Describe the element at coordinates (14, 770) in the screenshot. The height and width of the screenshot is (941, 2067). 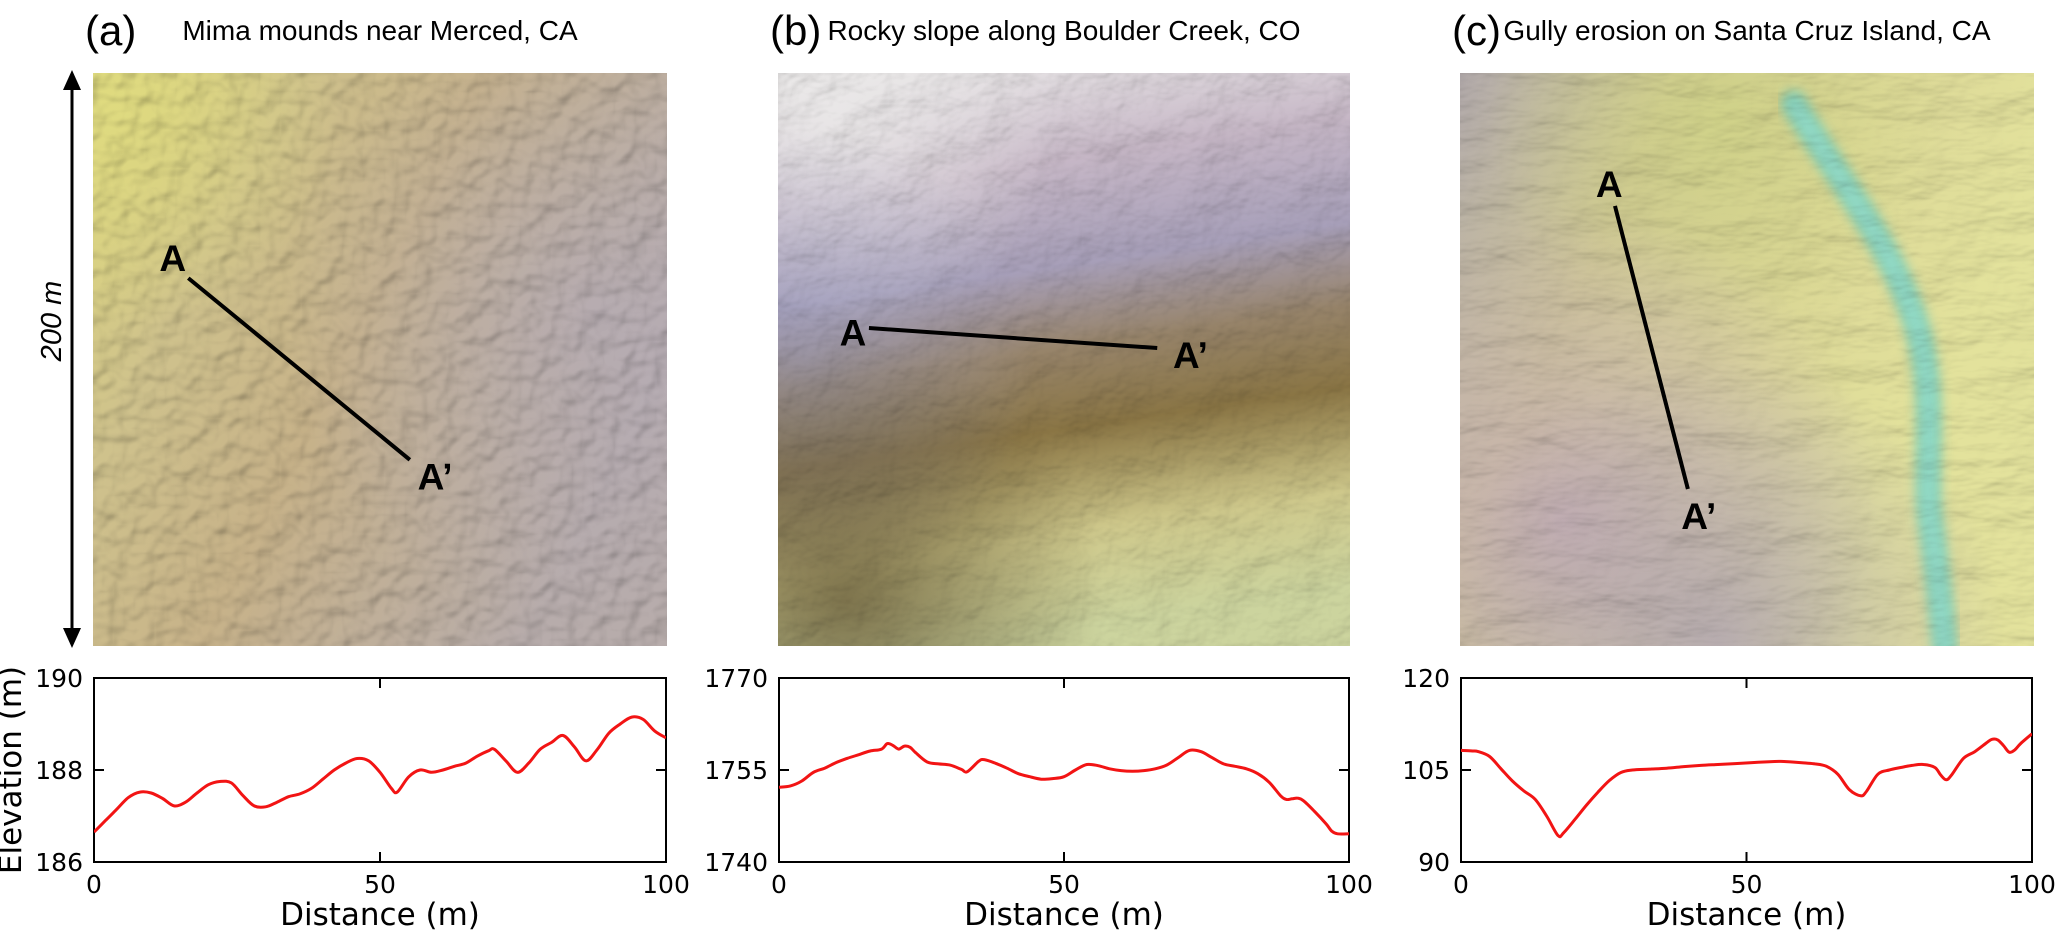
I see `y-axis-label: Elevation (m)` at that location.